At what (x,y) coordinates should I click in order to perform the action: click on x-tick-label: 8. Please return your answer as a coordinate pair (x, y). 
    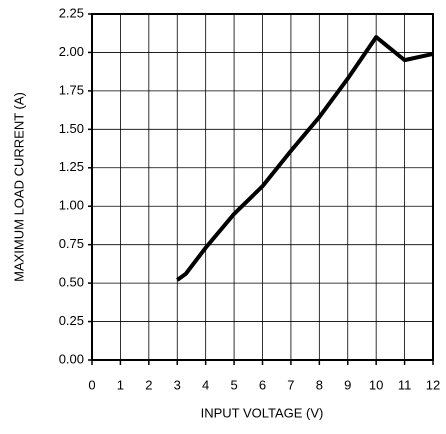
    Looking at the image, I should click on (319, 384).